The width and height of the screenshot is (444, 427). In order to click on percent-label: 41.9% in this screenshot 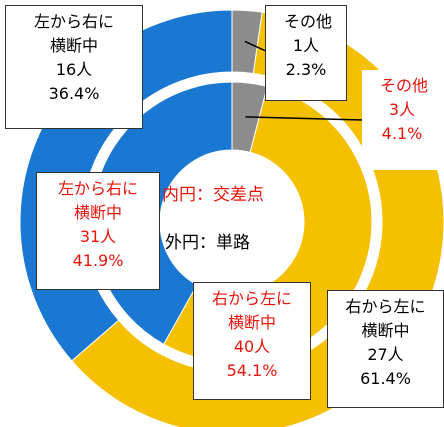, I will do `click(98, 260)`.